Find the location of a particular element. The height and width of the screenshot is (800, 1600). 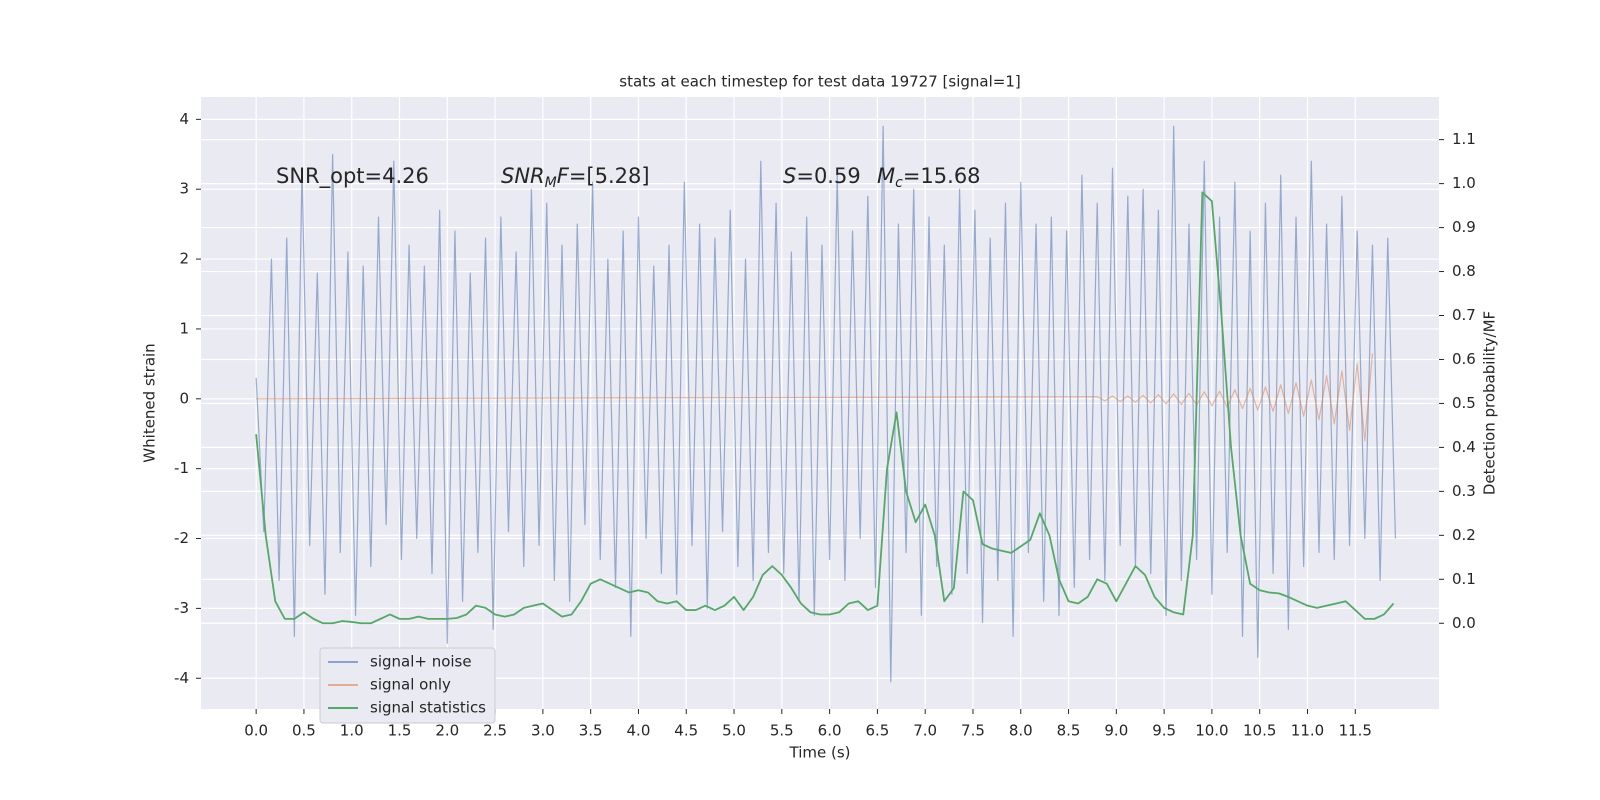

y2-axis-label: Detection probability/MF is located at coordinates (1490, 403).